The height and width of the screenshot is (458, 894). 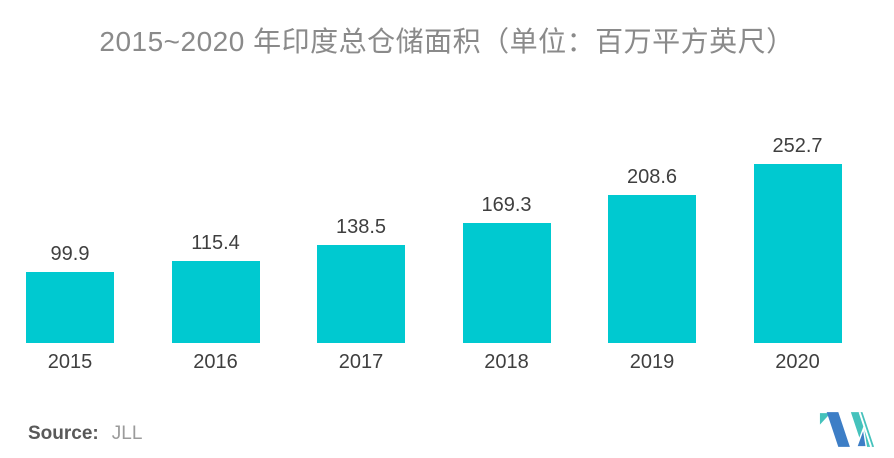 I want to click on mordor-intelligence-logo, so click(x=847, y=429).